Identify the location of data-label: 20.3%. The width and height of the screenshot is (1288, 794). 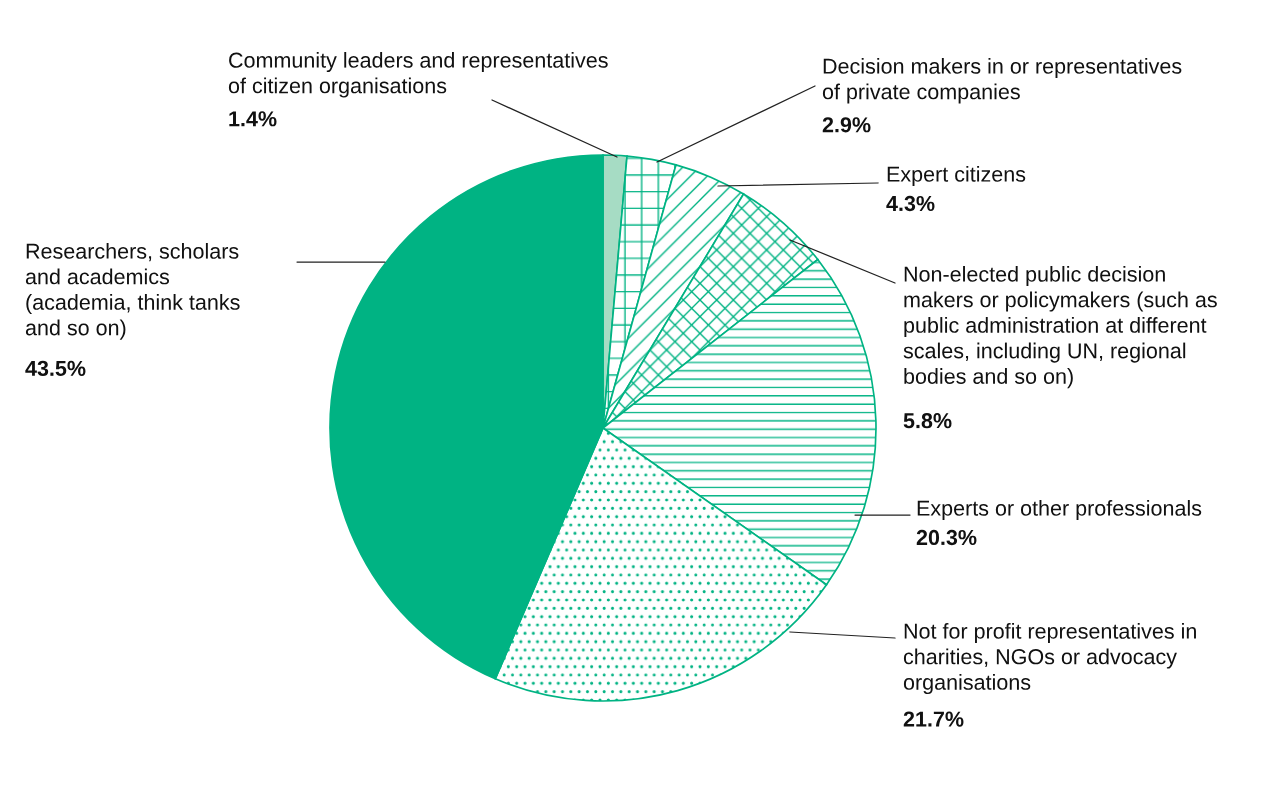
(946, 537).